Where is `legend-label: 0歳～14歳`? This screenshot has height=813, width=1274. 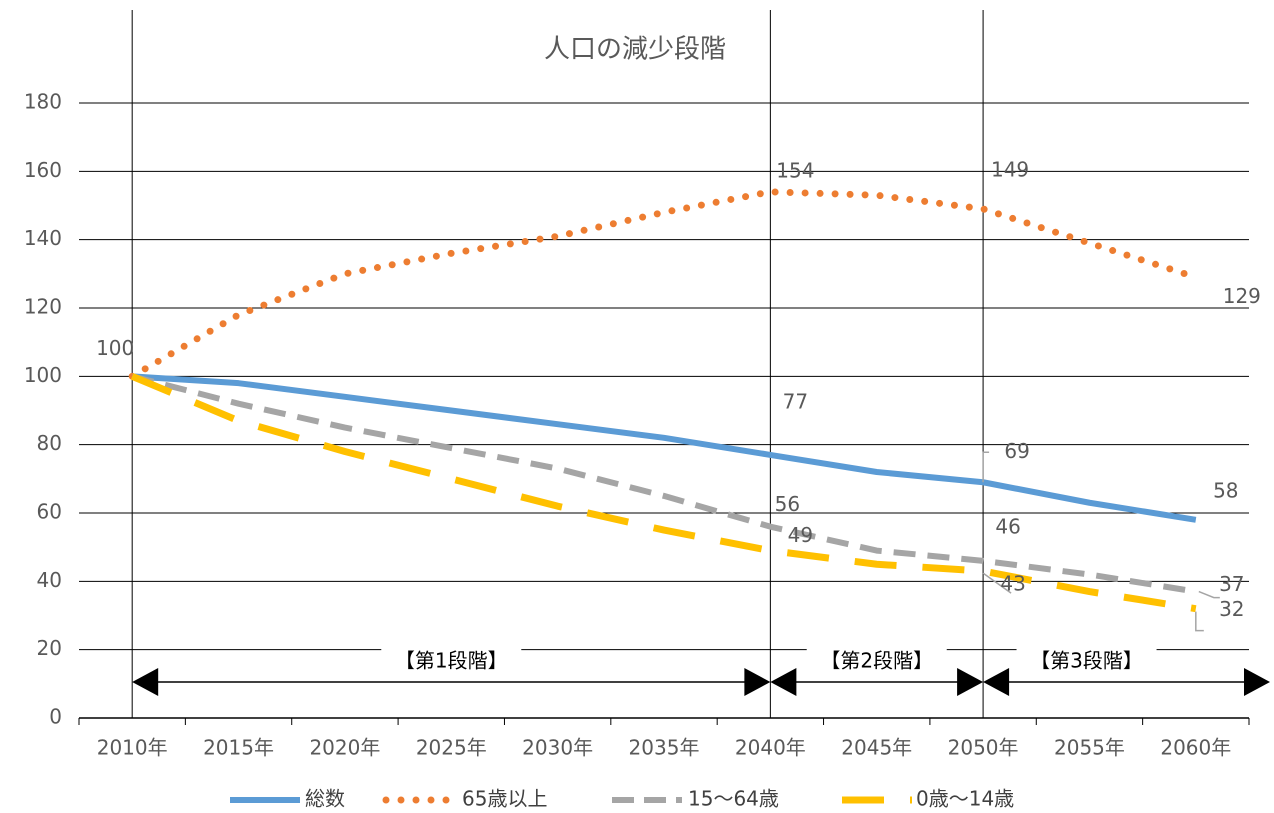
legend-label: 0歳～14歳 is located at coordinates (965, 799).